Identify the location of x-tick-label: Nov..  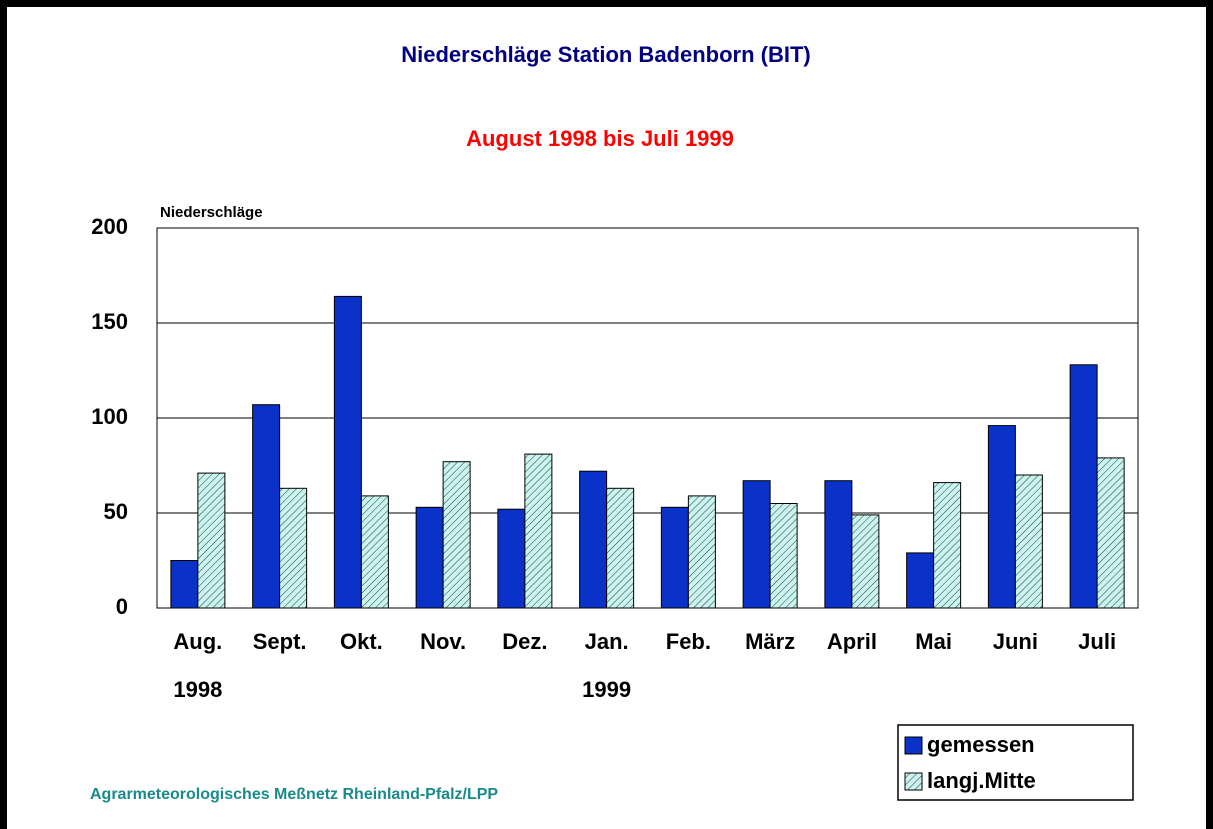
(443, 641).